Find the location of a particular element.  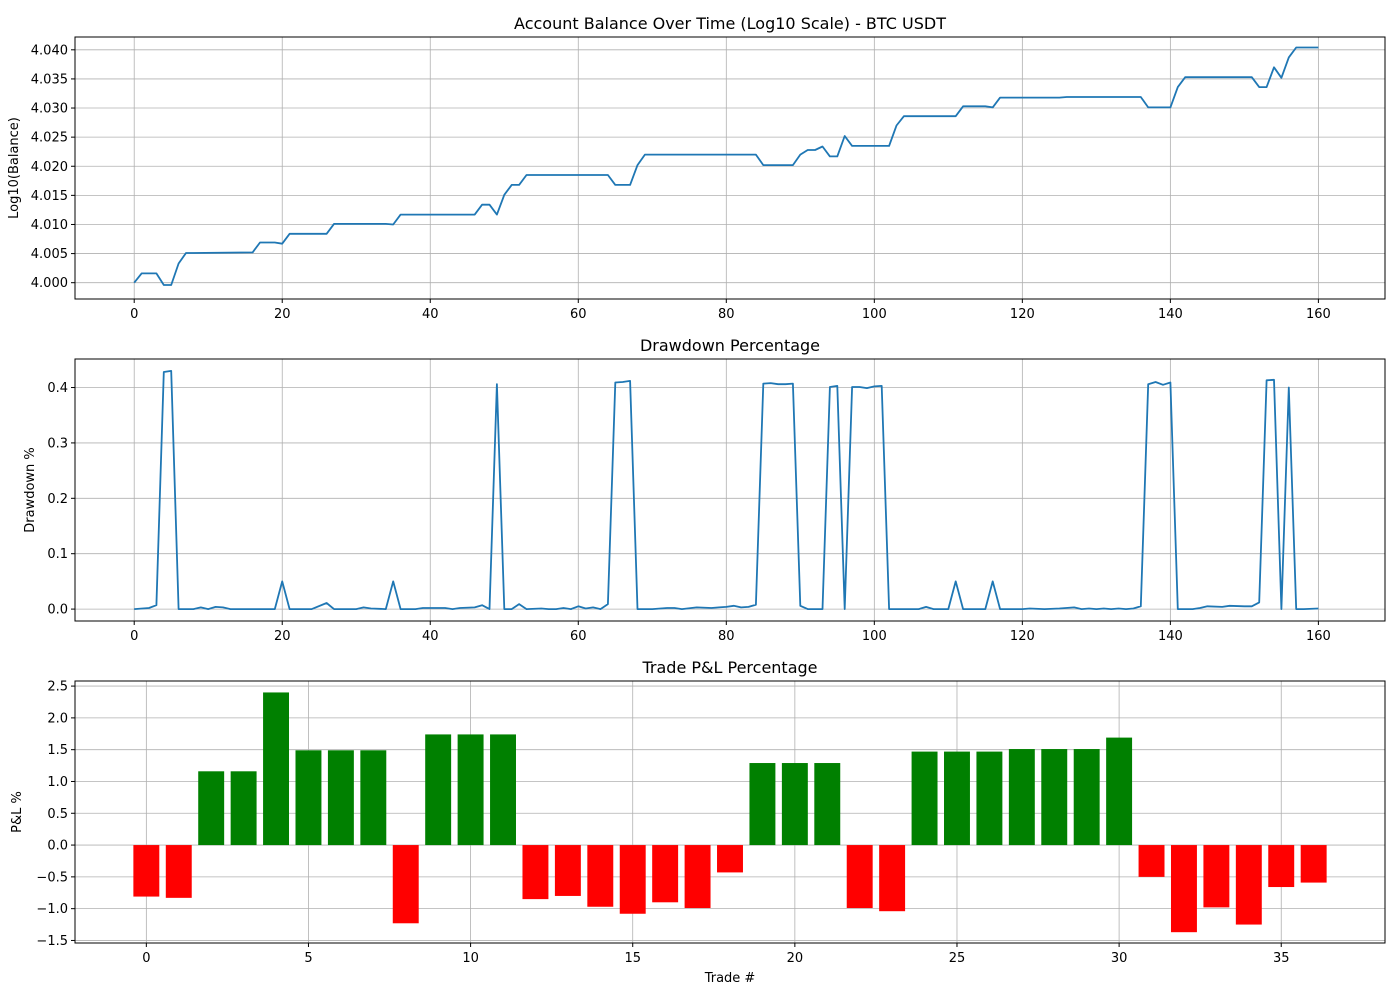

y-tick-label: 2.0 is located at coordinates (57, 718).